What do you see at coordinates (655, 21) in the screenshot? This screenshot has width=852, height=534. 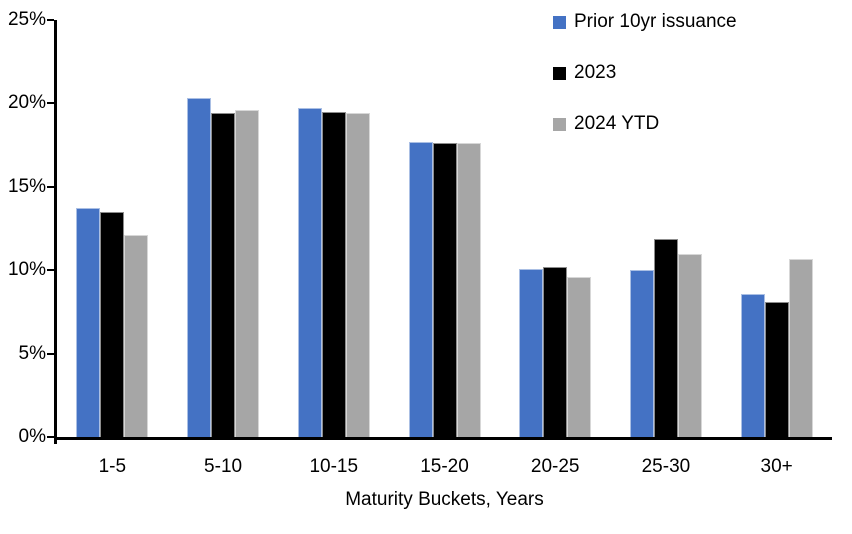 I see `legend-label: Prior 10yr issuance` at bounding box center [655, 21].